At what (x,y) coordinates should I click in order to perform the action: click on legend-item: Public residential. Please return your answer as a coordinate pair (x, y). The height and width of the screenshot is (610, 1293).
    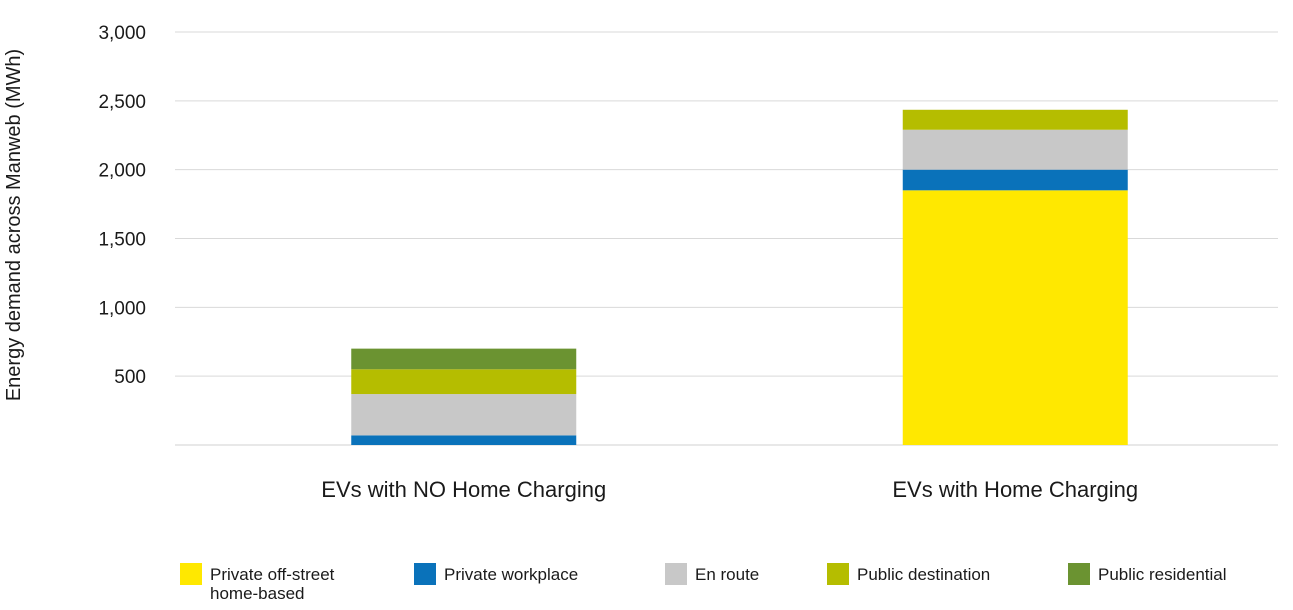
    Looking at the image, I should click on (1147, 574).